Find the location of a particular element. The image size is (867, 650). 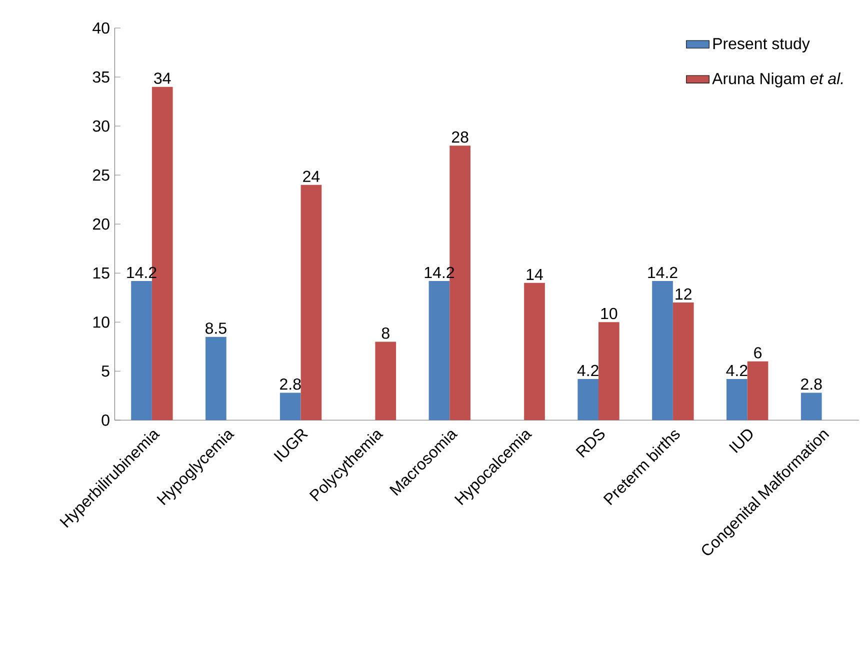

y-tick-label: 5 is located at coordinates (106, 371).